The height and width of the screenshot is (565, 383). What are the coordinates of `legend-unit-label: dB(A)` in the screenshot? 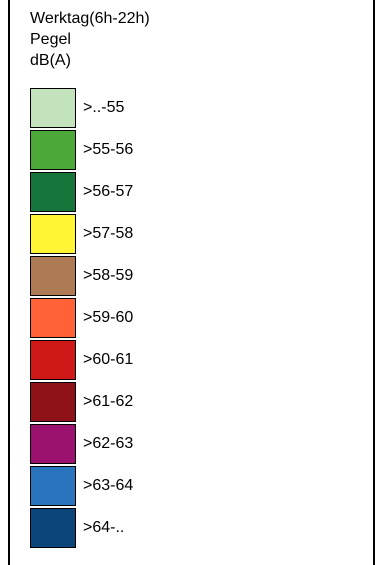 It's located at (50, 60).